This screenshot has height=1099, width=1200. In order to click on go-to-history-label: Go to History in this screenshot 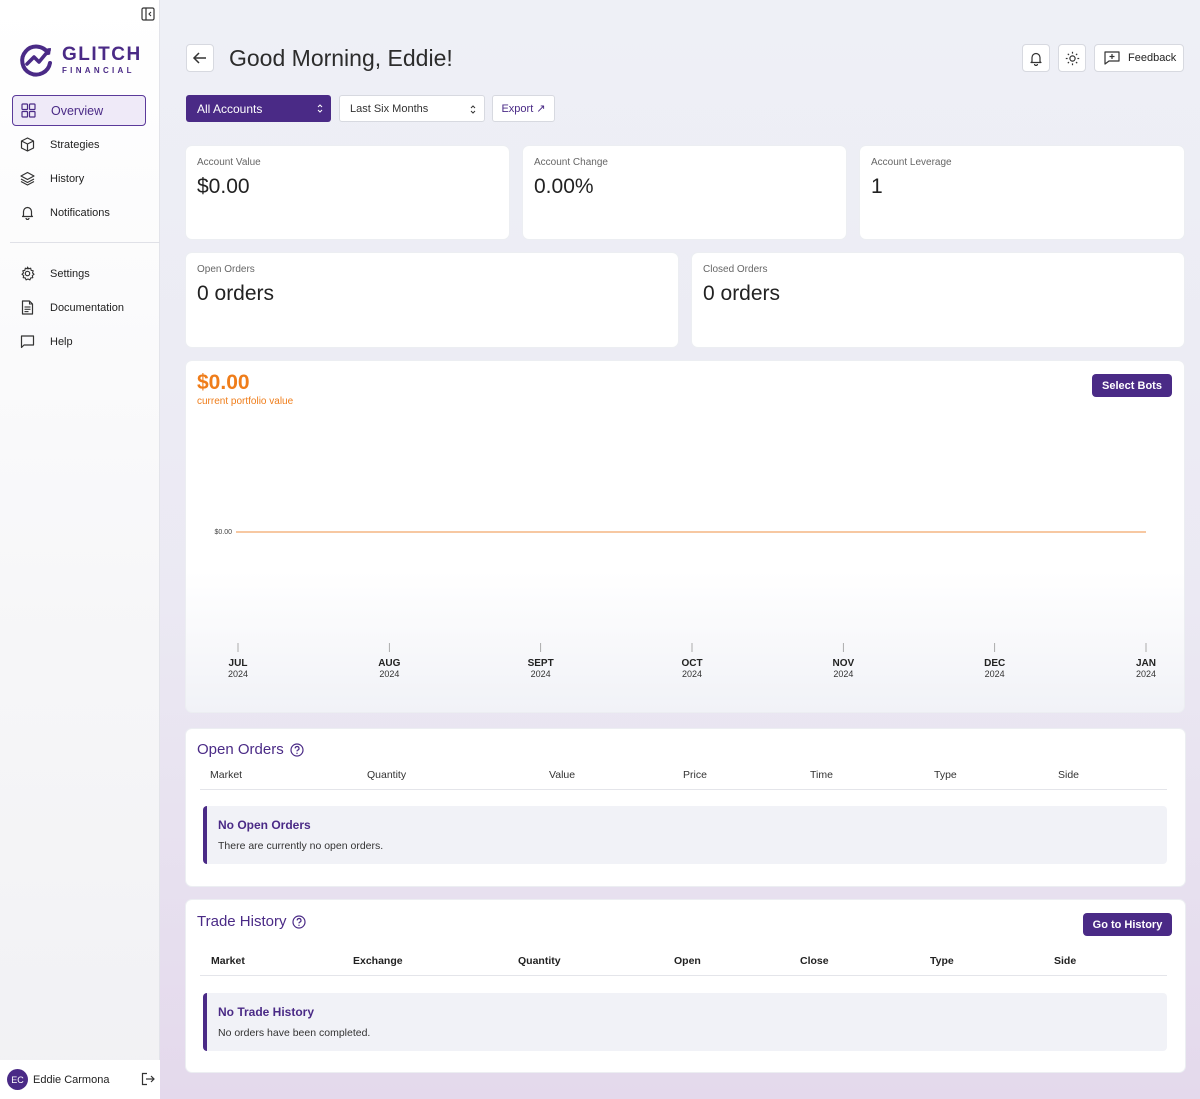, I will do `click(1127, 924)`.